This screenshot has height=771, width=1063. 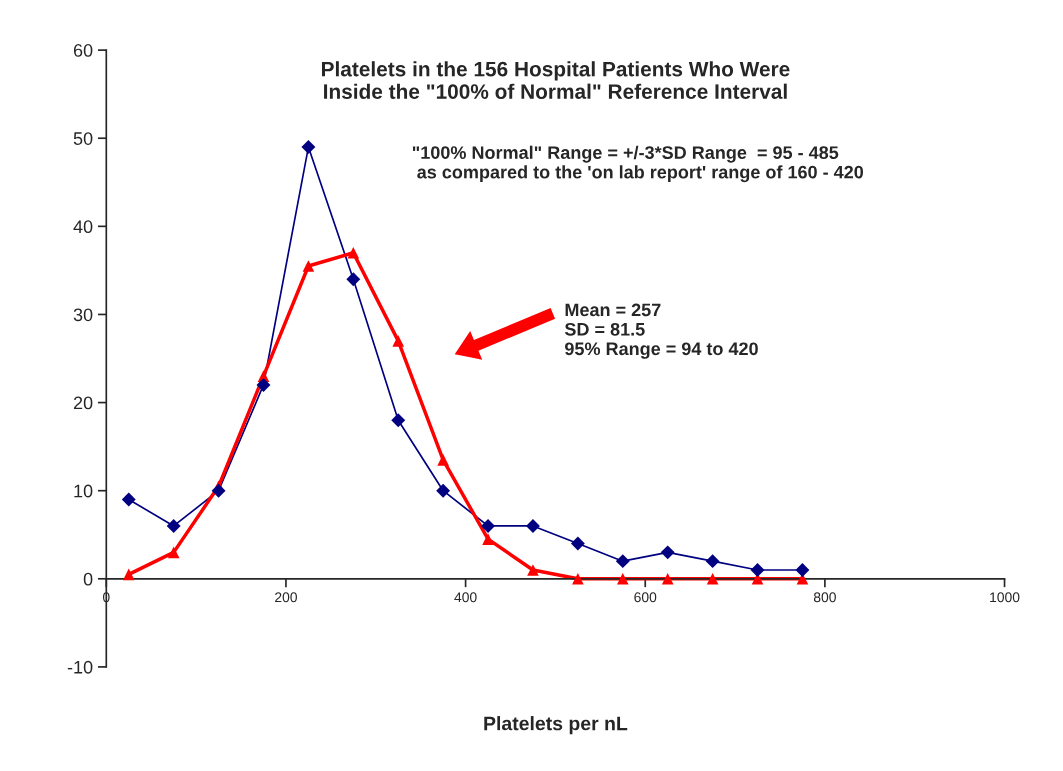 I want to click on annotation: Mean = 257 SD = 81.5 95% Range = 94 to 420, so click(x=661, y=331).